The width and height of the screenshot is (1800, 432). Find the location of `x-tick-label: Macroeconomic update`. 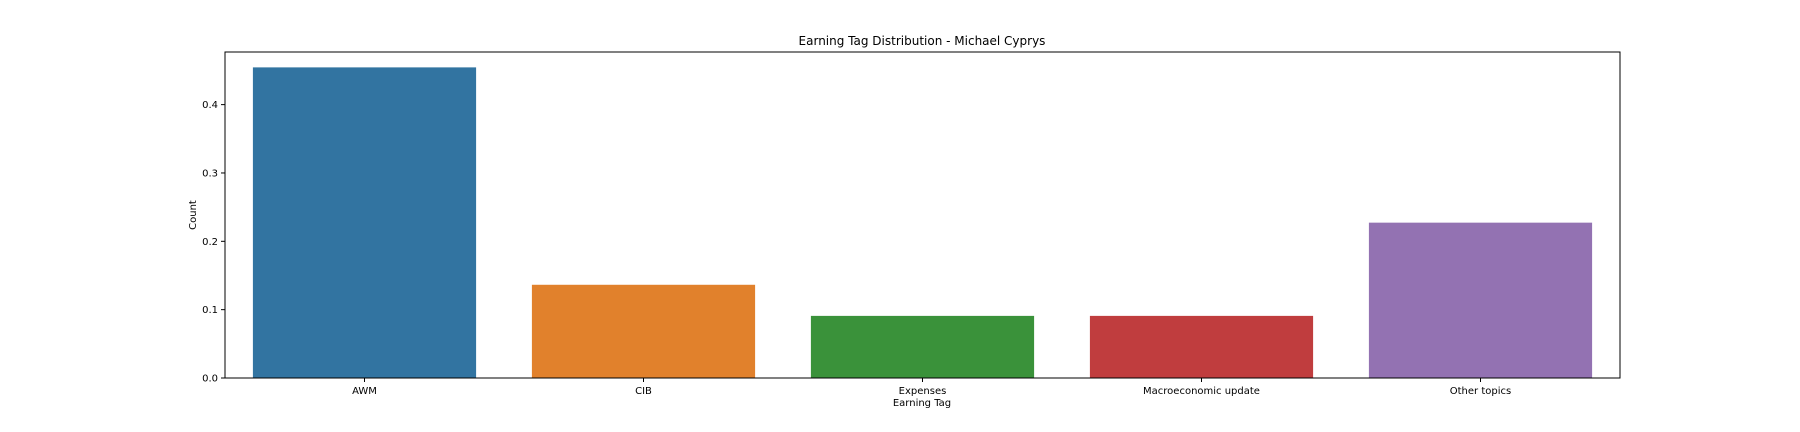

x-tick-label: Macroeconomic update is located at coordinates (1201, 391).